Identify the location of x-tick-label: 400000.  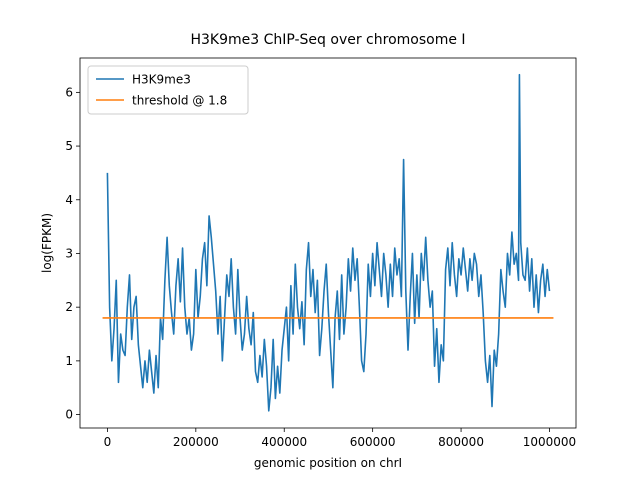
(284, 442).